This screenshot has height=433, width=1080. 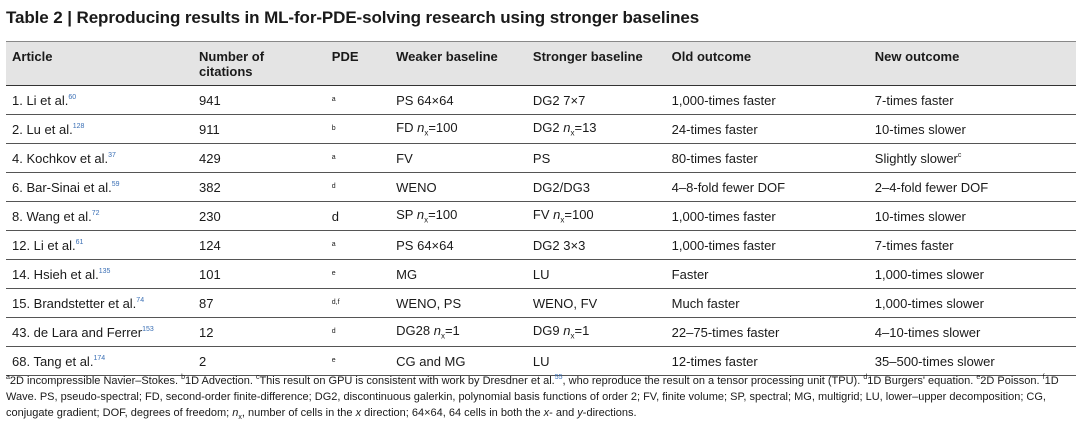 What do you see at coordinates (548, 128) in the screenshot?
I see `baseline-text: DG2` at bounding box center [548, 128].